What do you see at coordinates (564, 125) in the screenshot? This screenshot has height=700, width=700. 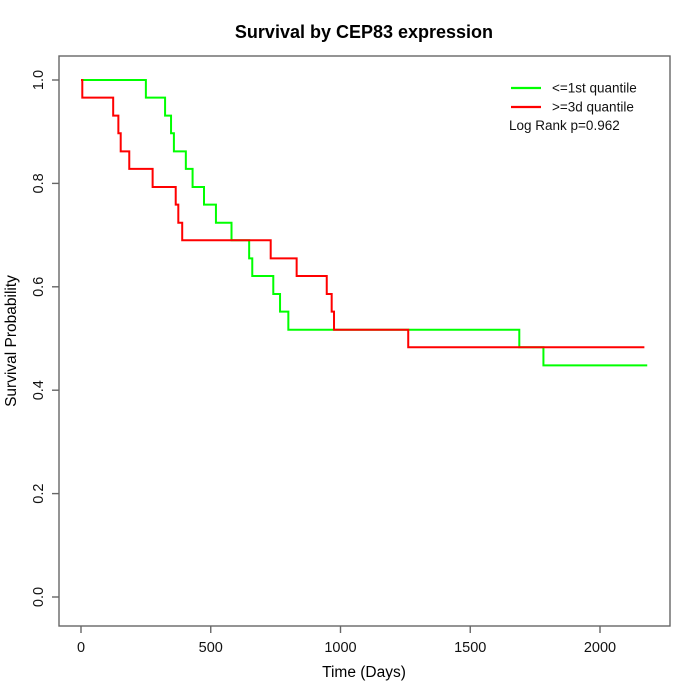 I see `log-rank-annotation: Log Rank p=0.962` at bounding box center [564, 125].